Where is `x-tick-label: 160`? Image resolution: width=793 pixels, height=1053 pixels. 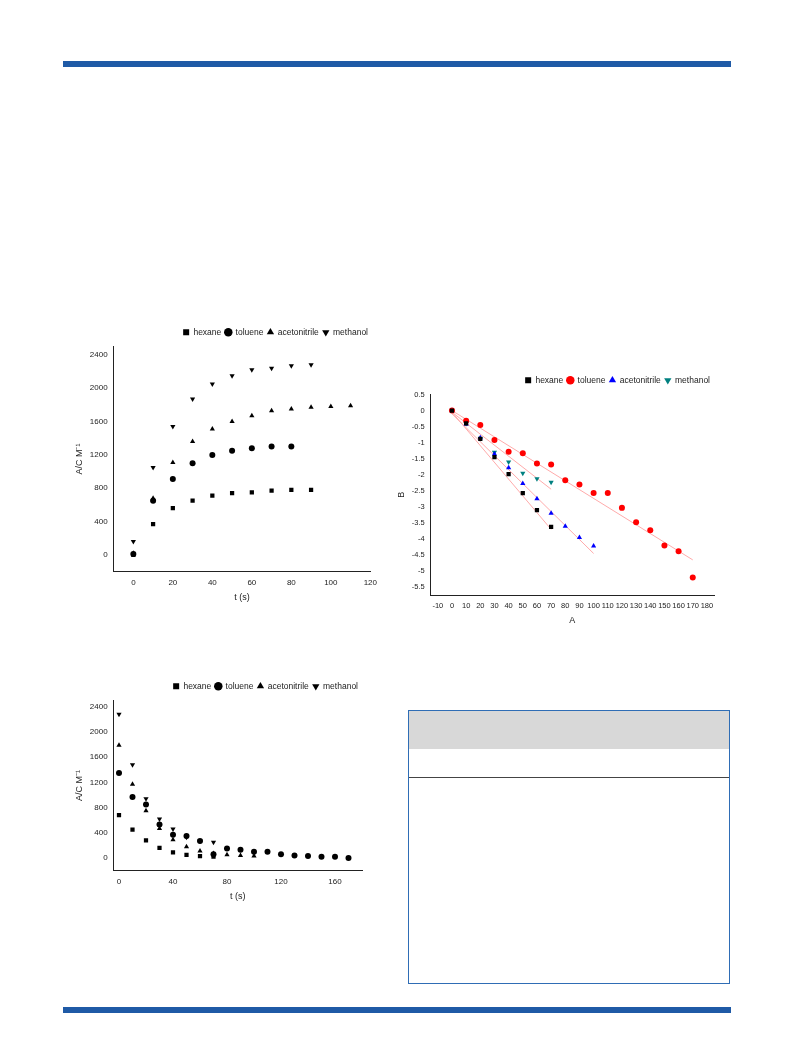
x-tick-label: 160 is located at coordinates (335, 881).